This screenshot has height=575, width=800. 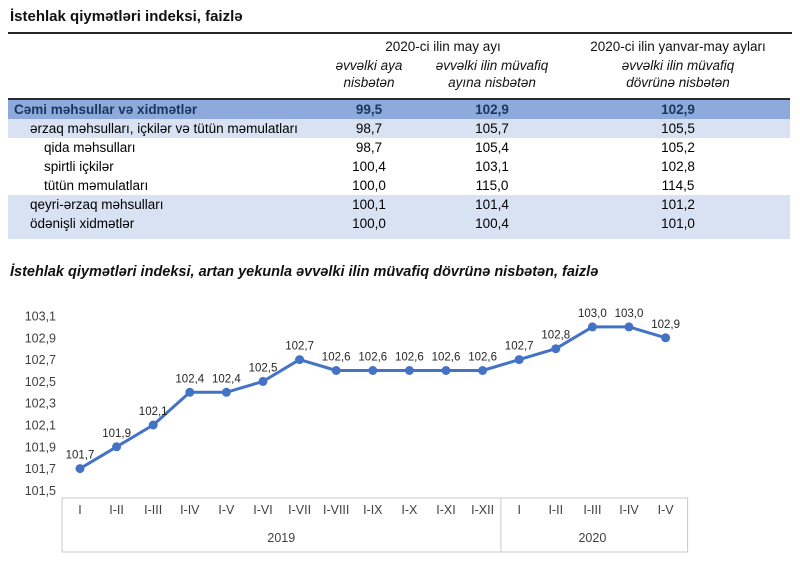 What do you see at coordinates (369, 74) in the screenshot?
I see `subheader-vs-prev-month: əvvəlki aya nisbətən` at bounding box center [369, 74].